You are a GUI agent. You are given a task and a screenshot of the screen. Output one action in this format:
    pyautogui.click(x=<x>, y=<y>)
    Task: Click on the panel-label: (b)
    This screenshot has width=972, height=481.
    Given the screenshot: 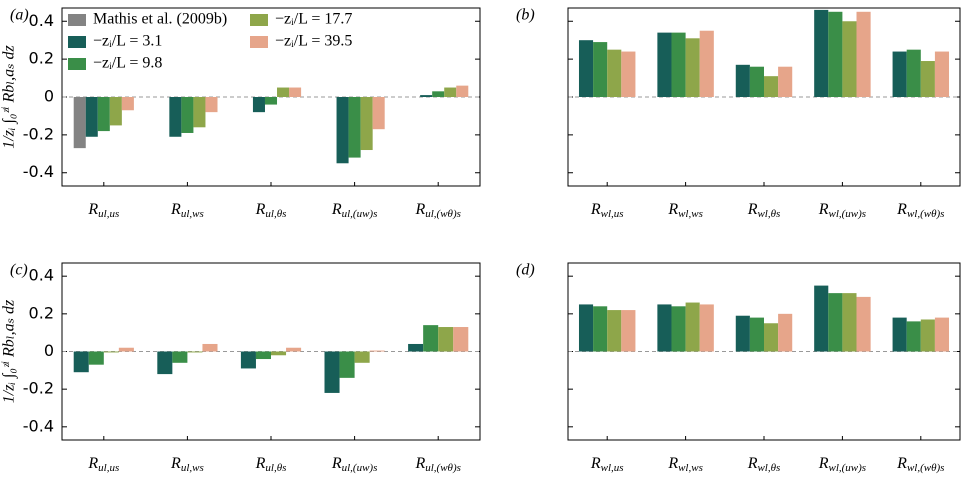 What is the action you would take?
    pyautogui.click(x=525, y=15)
    